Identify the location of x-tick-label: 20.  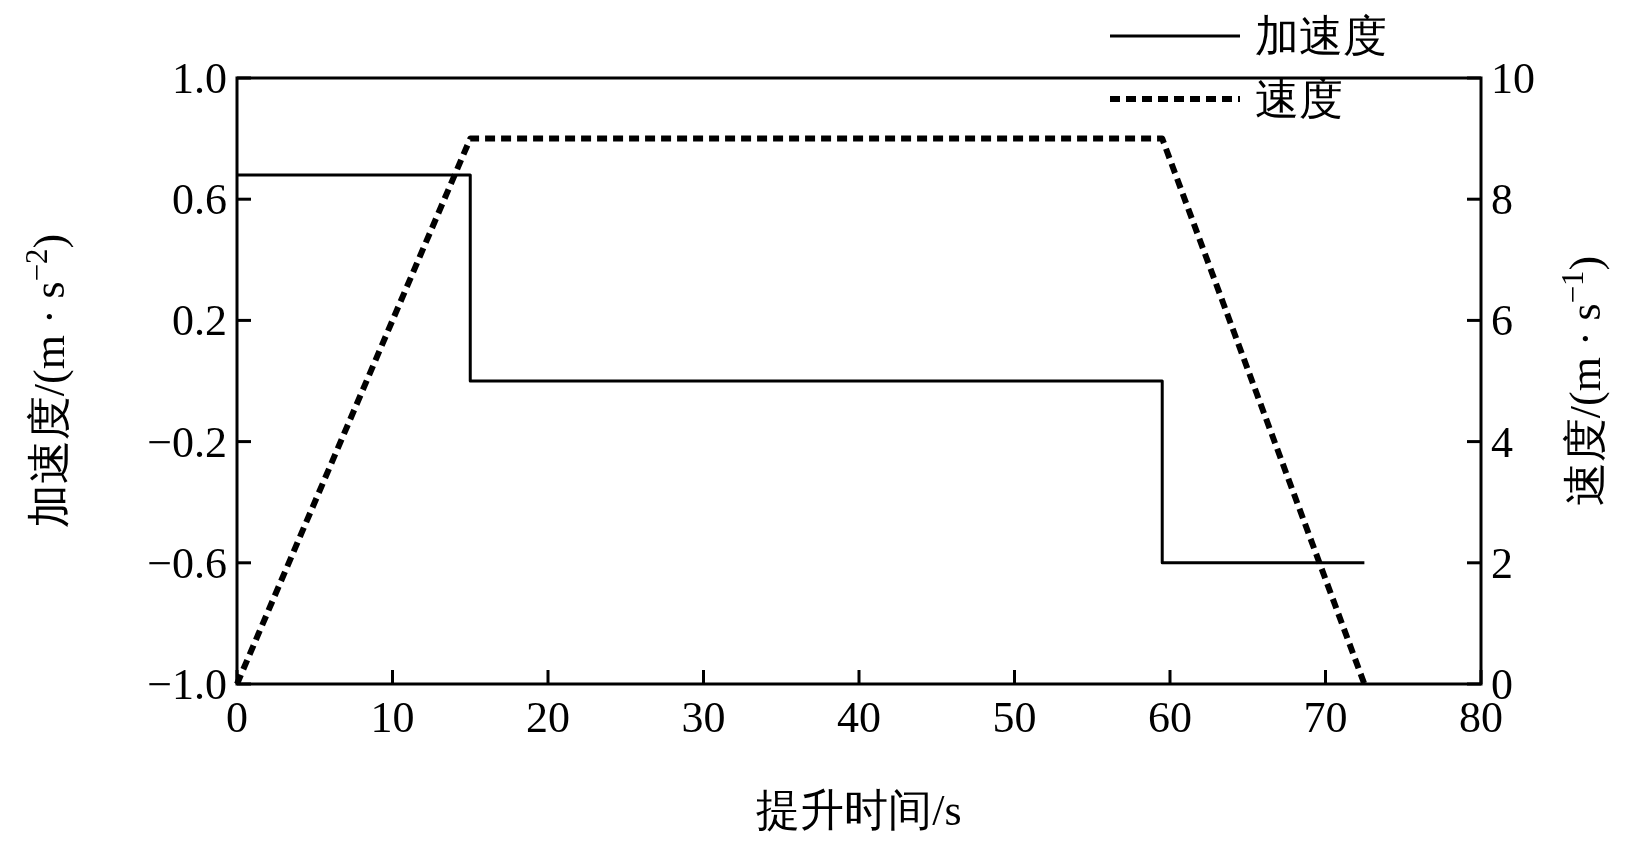
(548, 717).